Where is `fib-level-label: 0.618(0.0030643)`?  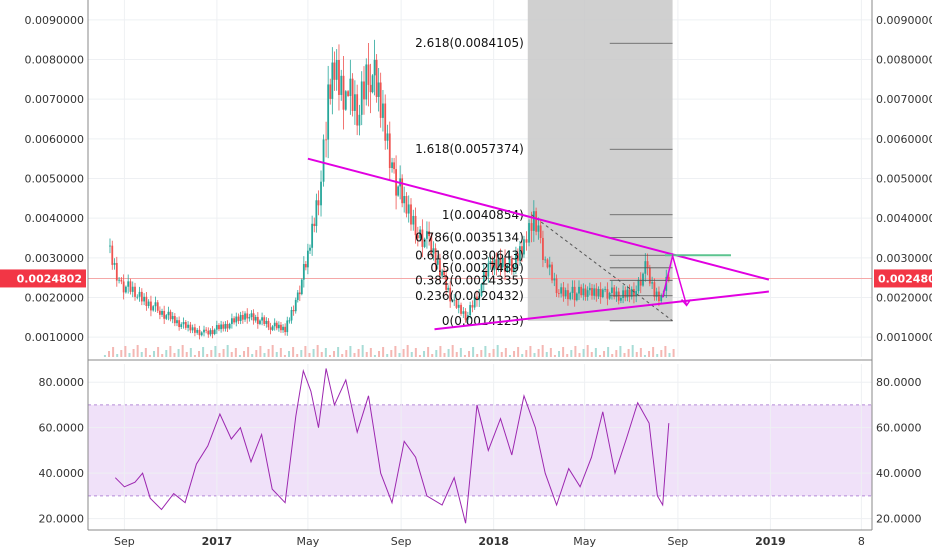 fib-level-label: 0.618(0.0030643) is located at coordinates (469, 255).